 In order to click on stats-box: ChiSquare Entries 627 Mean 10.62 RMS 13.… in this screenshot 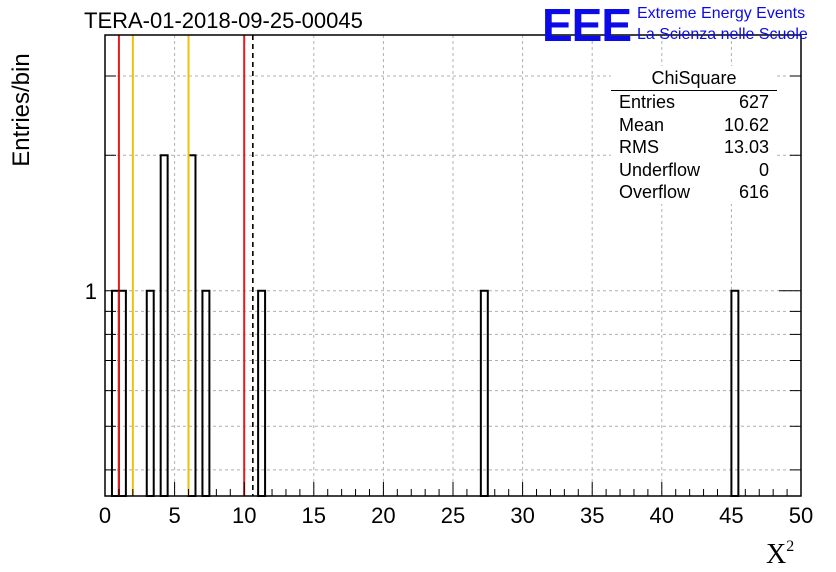, I will do `click(694, 135)`.